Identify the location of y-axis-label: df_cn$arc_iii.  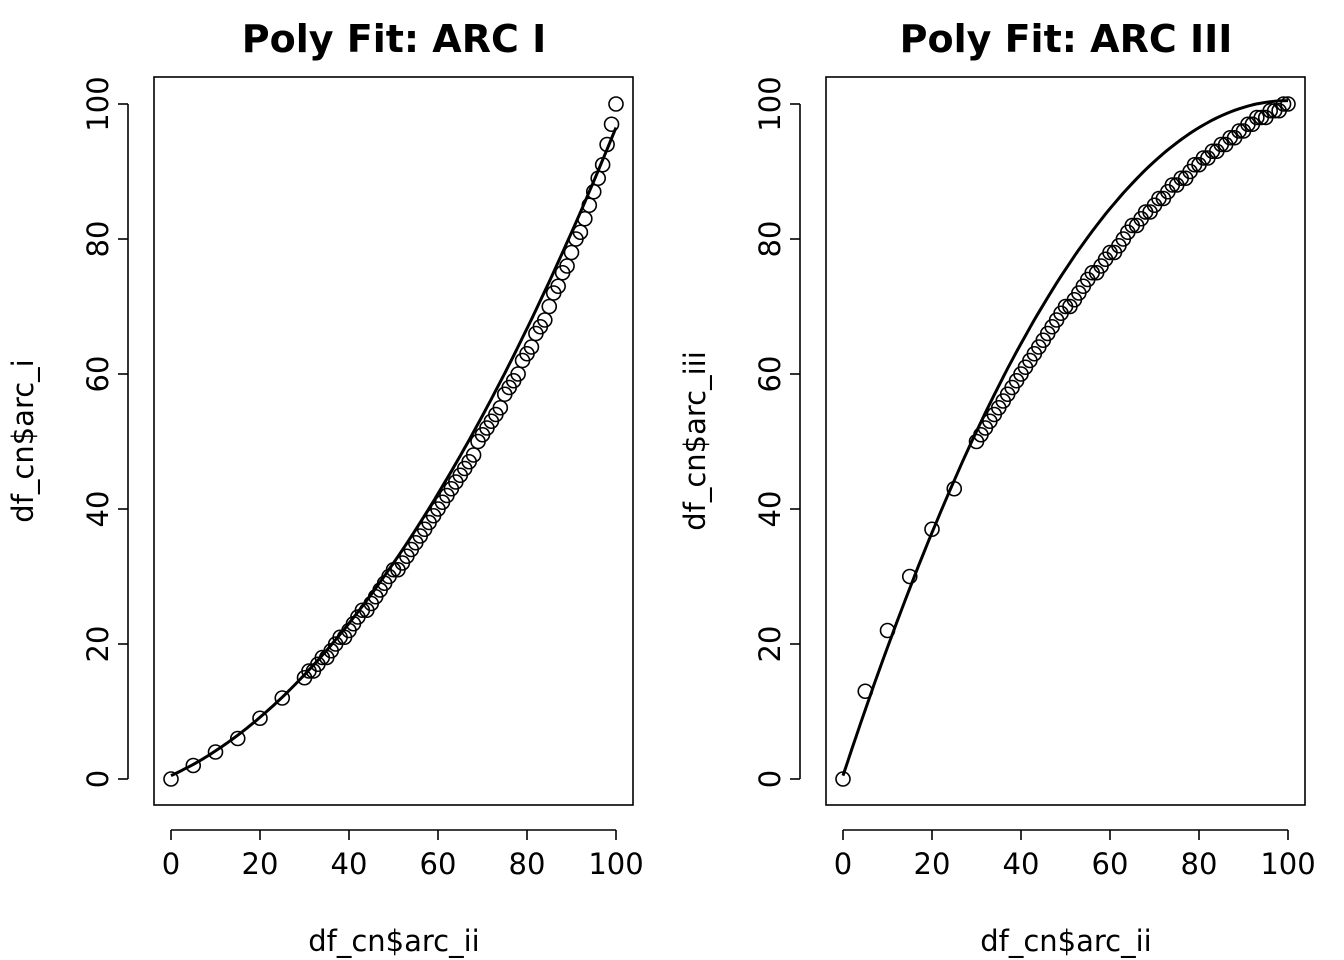
(695, 441).